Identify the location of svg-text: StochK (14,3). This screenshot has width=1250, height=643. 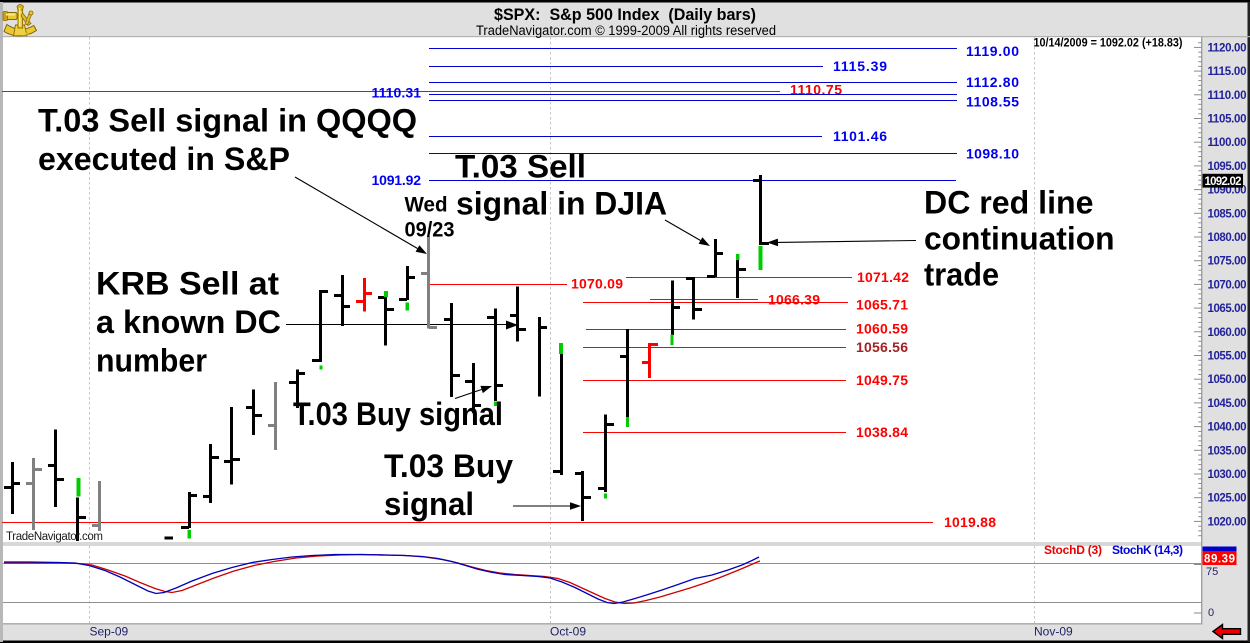
(1147, 550).